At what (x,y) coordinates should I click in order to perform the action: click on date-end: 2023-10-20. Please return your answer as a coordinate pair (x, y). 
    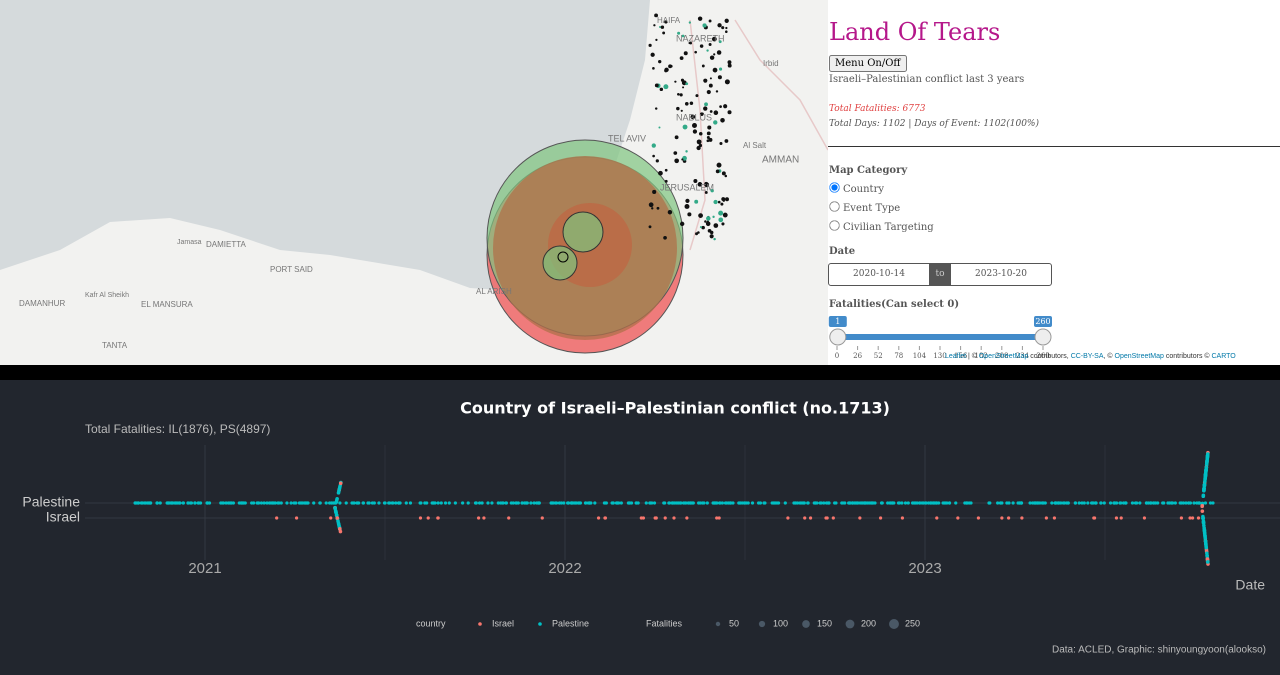
    Looking at the image, I should click on (1001, 274).